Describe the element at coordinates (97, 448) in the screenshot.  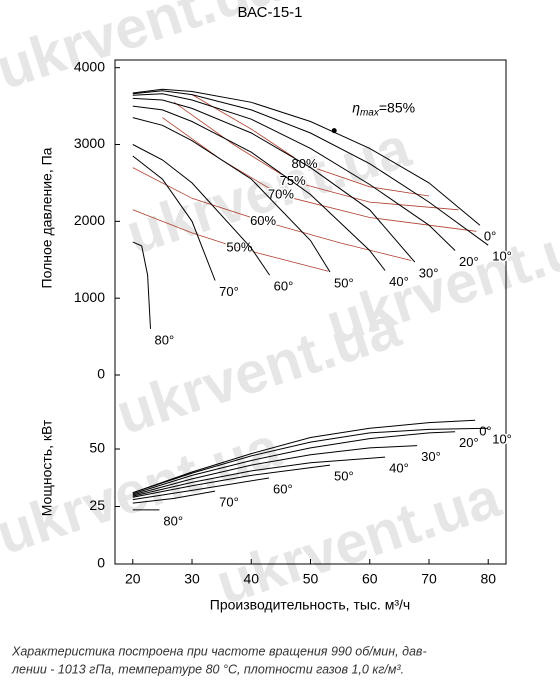
I see `y-tick-label: 50` at that location.